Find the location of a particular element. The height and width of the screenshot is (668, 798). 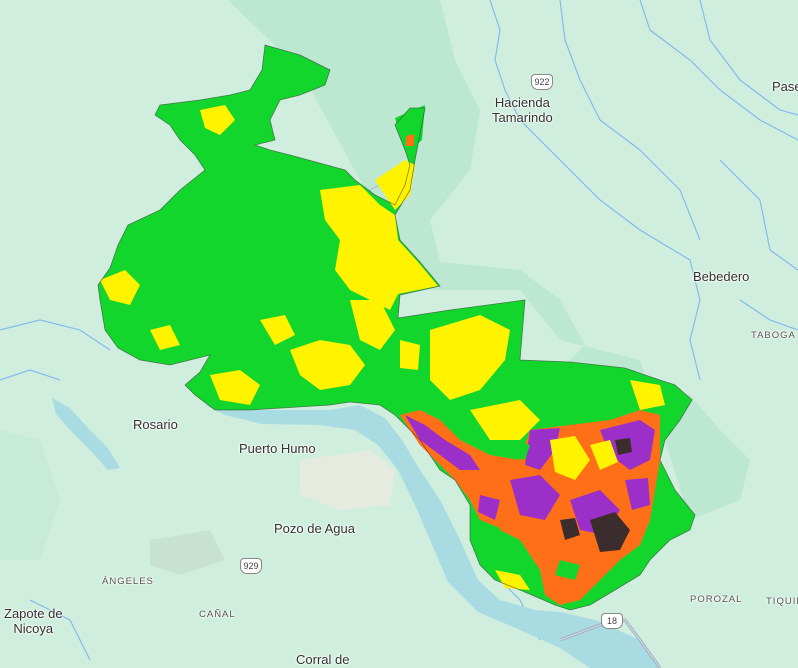

place-label-pase: Pase is located at coordinates (785, 86).